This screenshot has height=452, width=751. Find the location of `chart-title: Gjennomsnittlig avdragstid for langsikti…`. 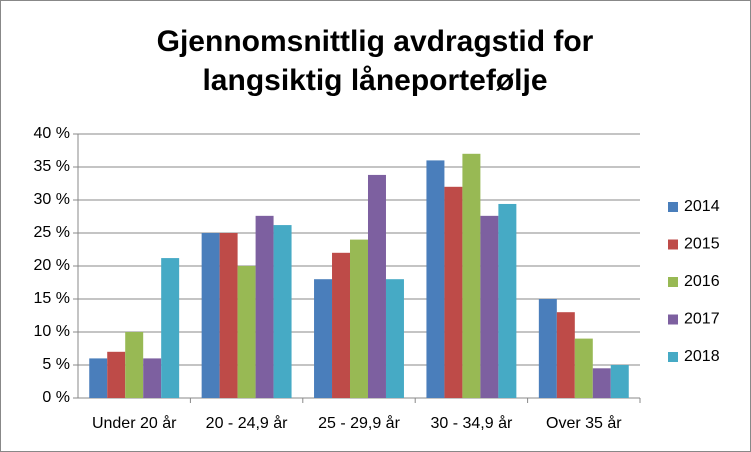

chart-title: Gjennomsnittlig avdragstid for langsikti… is located at coordinates (375, 61).